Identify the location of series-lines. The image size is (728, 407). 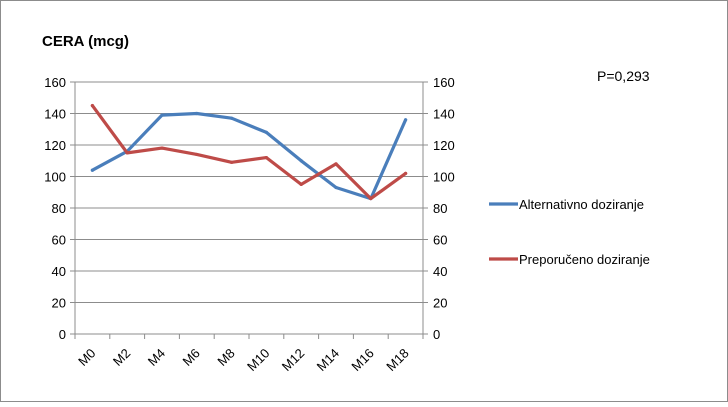
(249, 152).